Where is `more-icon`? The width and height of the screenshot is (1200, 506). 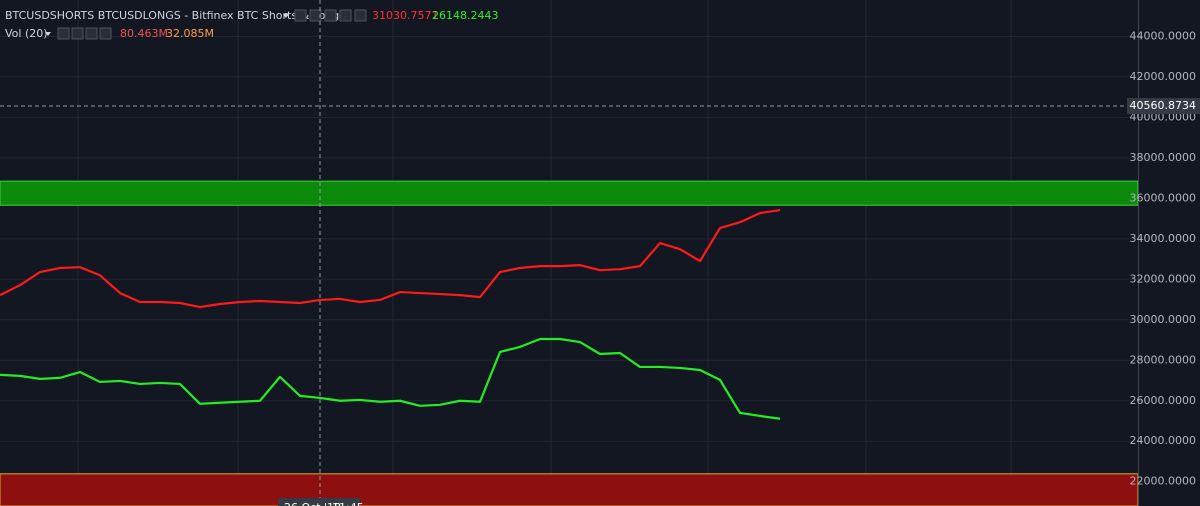
more-icon is located at coordinates (345, 15).